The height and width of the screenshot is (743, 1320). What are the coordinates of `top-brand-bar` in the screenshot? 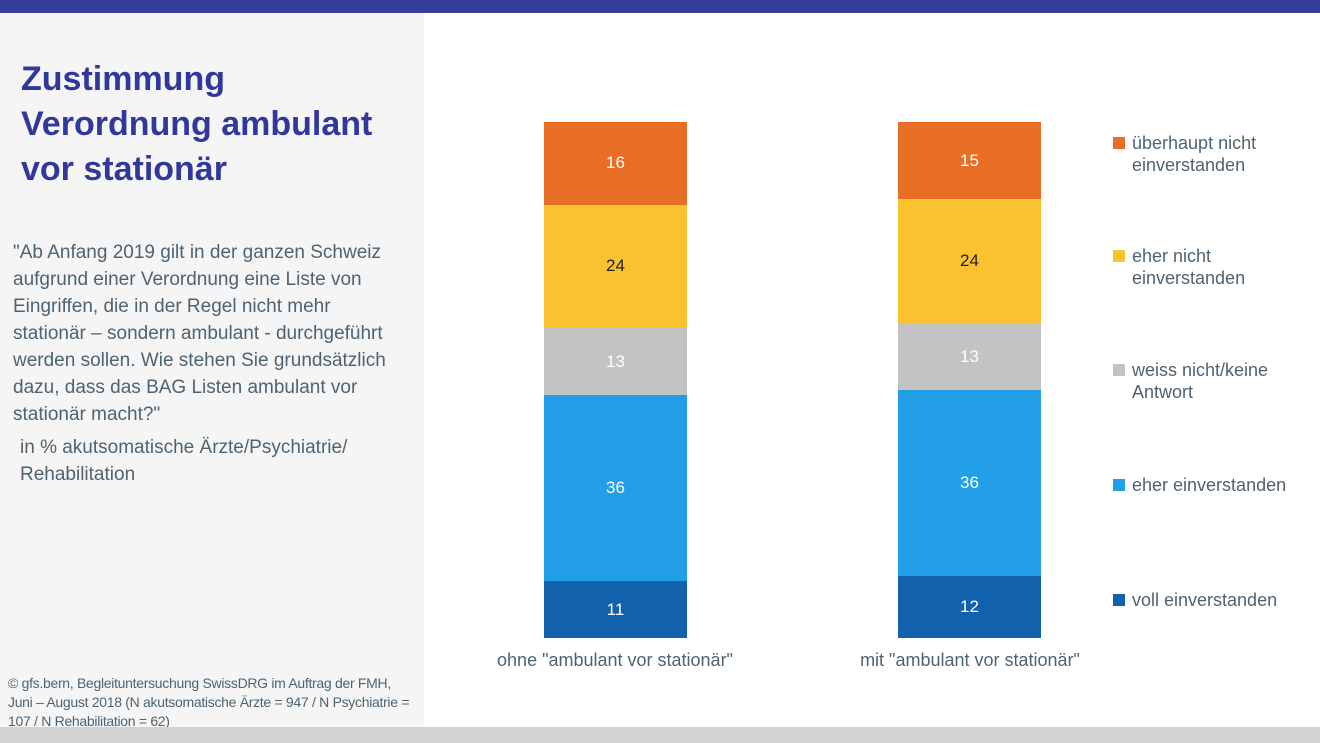 It's located at (660, 6).